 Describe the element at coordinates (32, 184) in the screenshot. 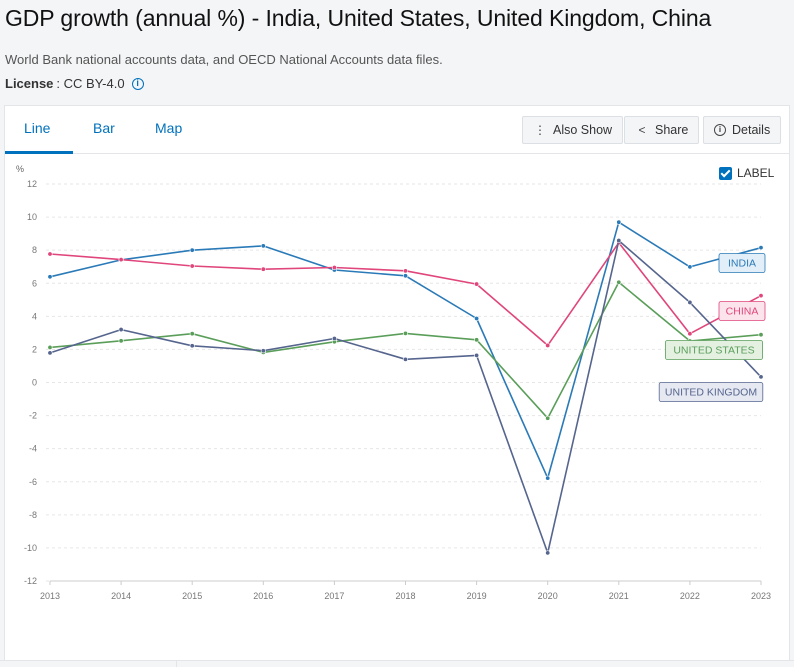

I see `y-tick-label: 12` at that location.